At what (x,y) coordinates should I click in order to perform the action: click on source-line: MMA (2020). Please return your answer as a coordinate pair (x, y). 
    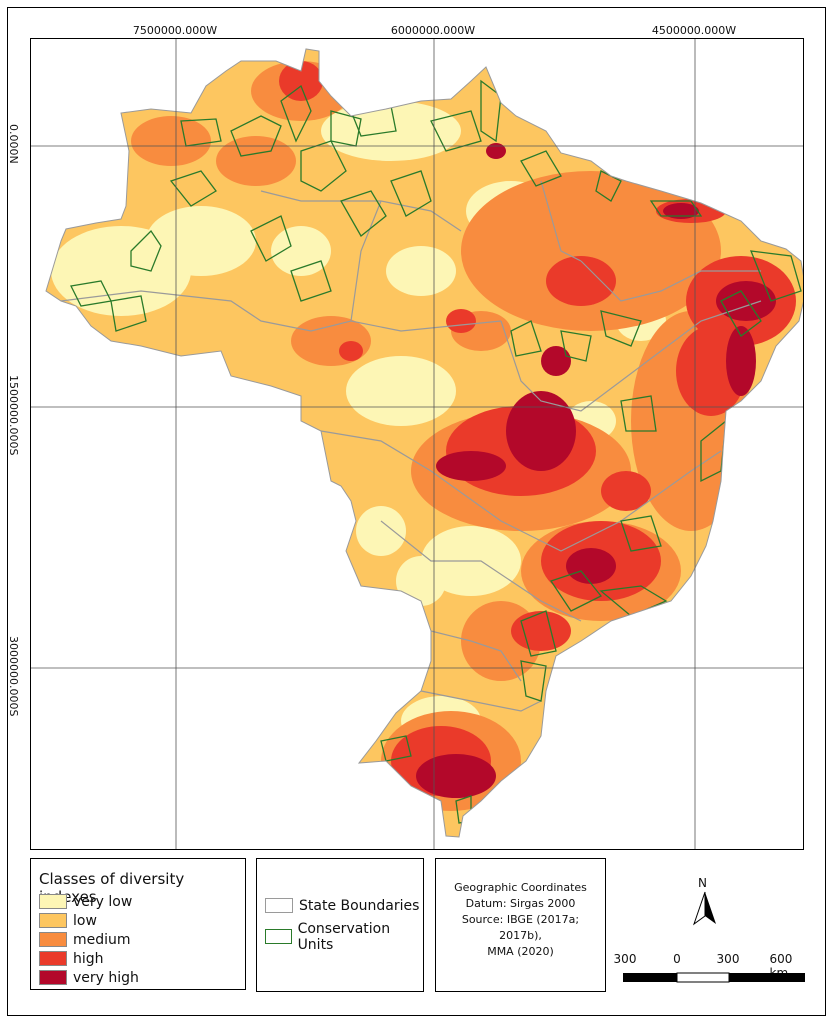
    Looking at the image, I should click on (520, 951).